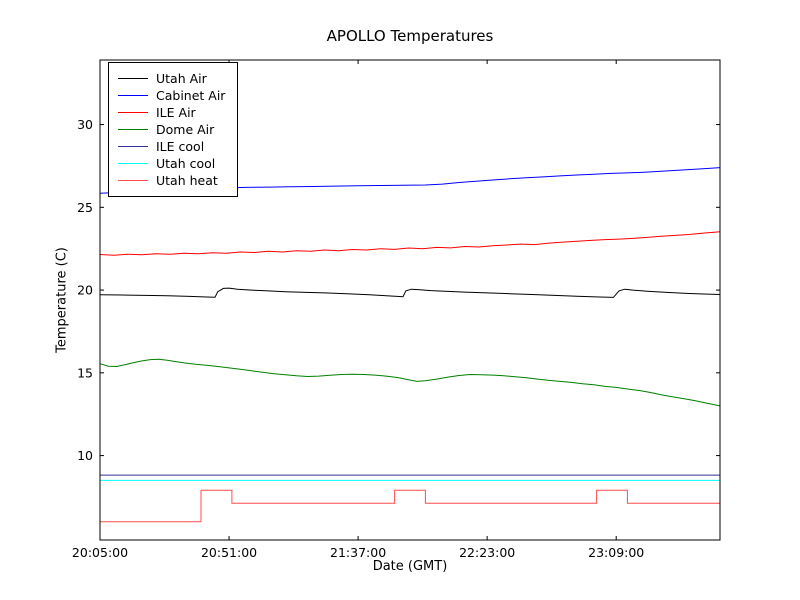 Image resolution: width=800 pixels, height=600 pixels. I want to click on legend-item-utah-cool: Utah cool, so click(171, 163).